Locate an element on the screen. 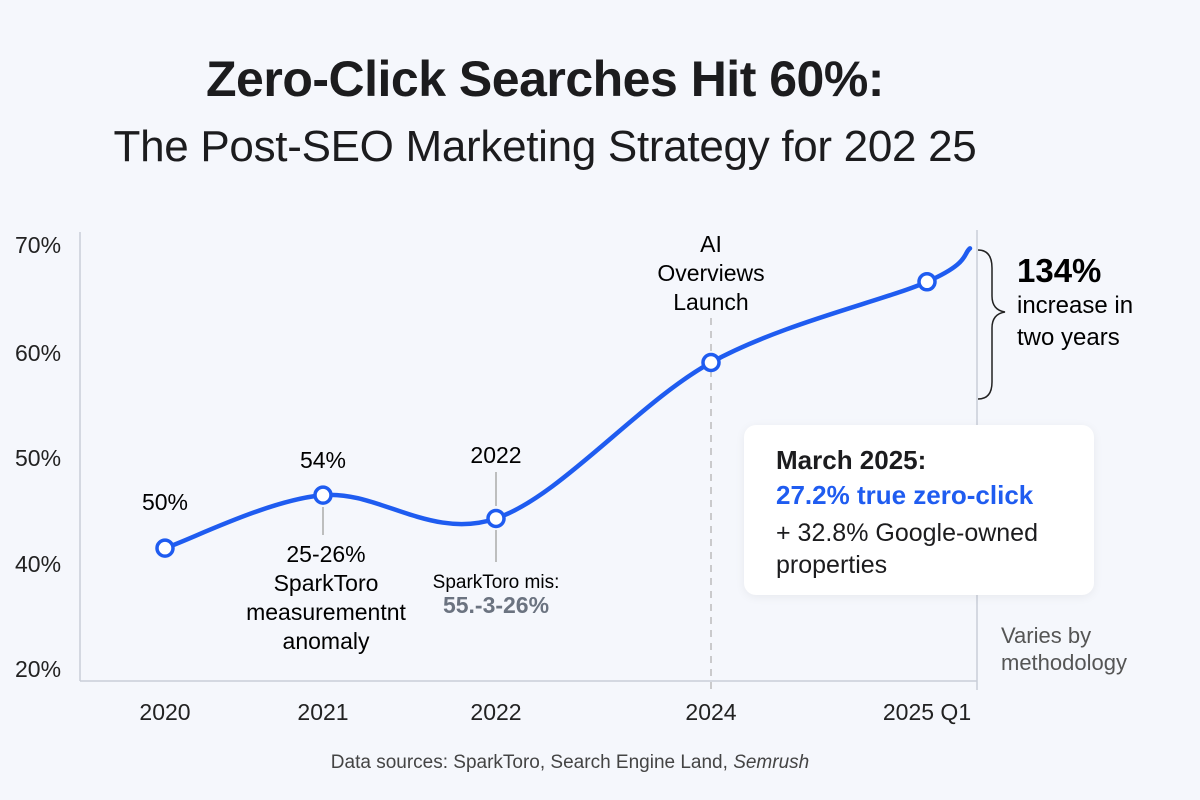 The height and width of the screenshot is (800, 1200). bracket-annotation-value: 134% is located at coordinates (1059, 270).